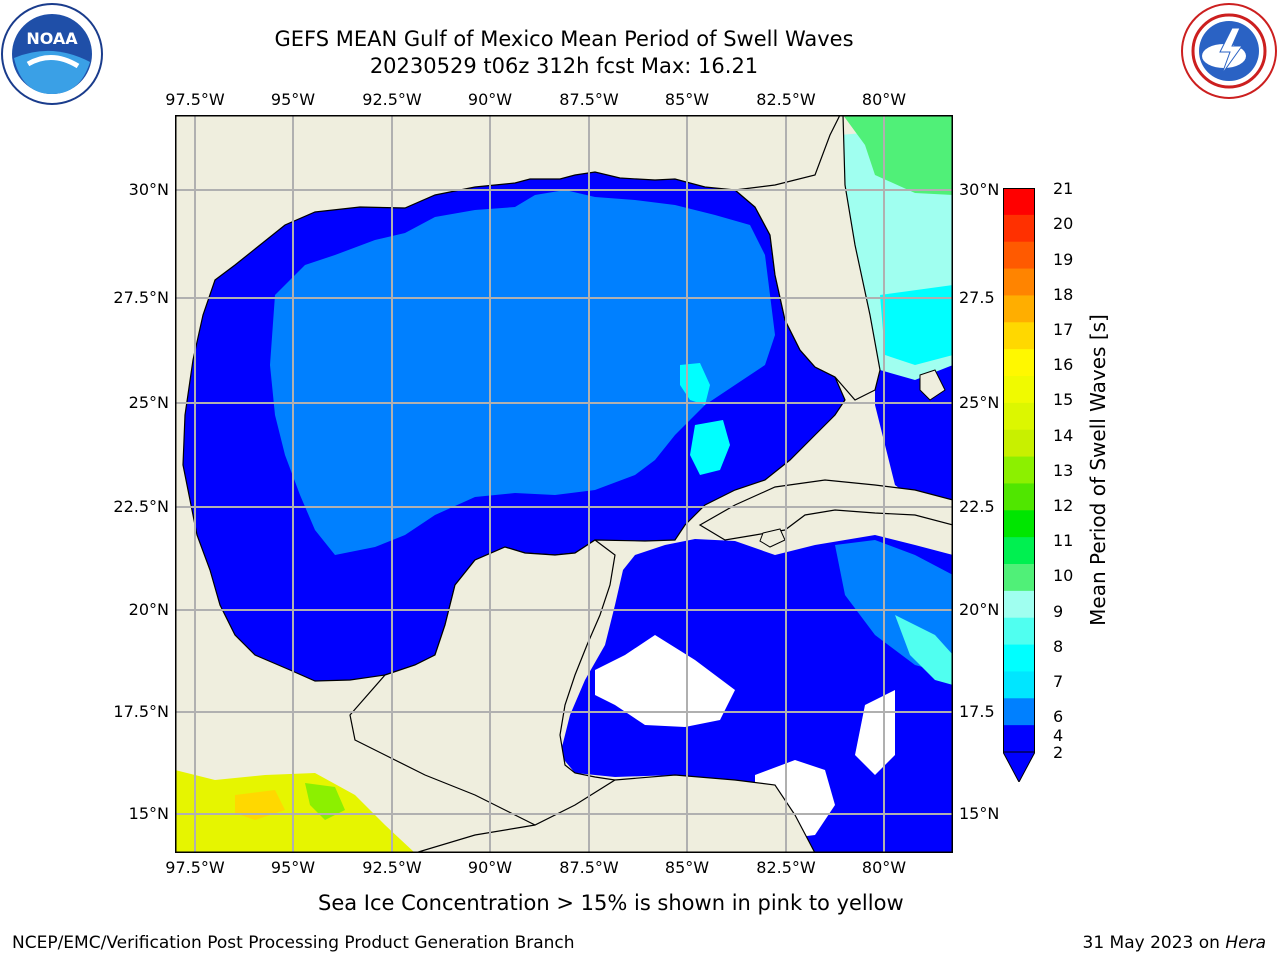 This screenshot has width=1280, height=960. What do you see at coordinates (1063, 188) in the screenshot?
I see `colorbar-tick-label: 21` at bounding box center [1063, 188].